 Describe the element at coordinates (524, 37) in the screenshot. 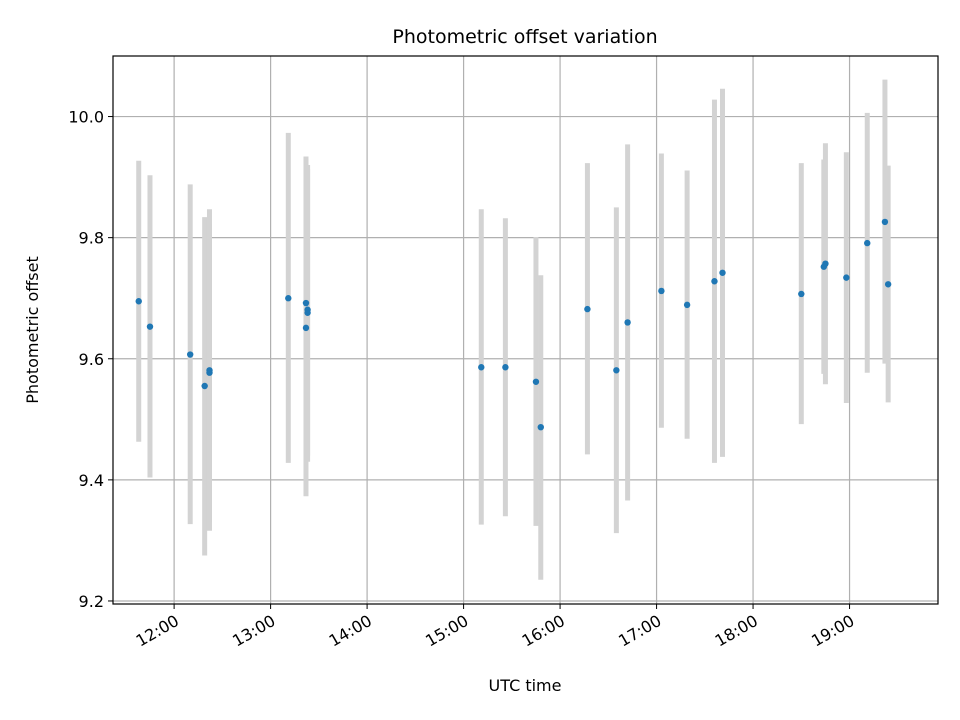

I see `chart-title: Photometric offset variation` at that location.